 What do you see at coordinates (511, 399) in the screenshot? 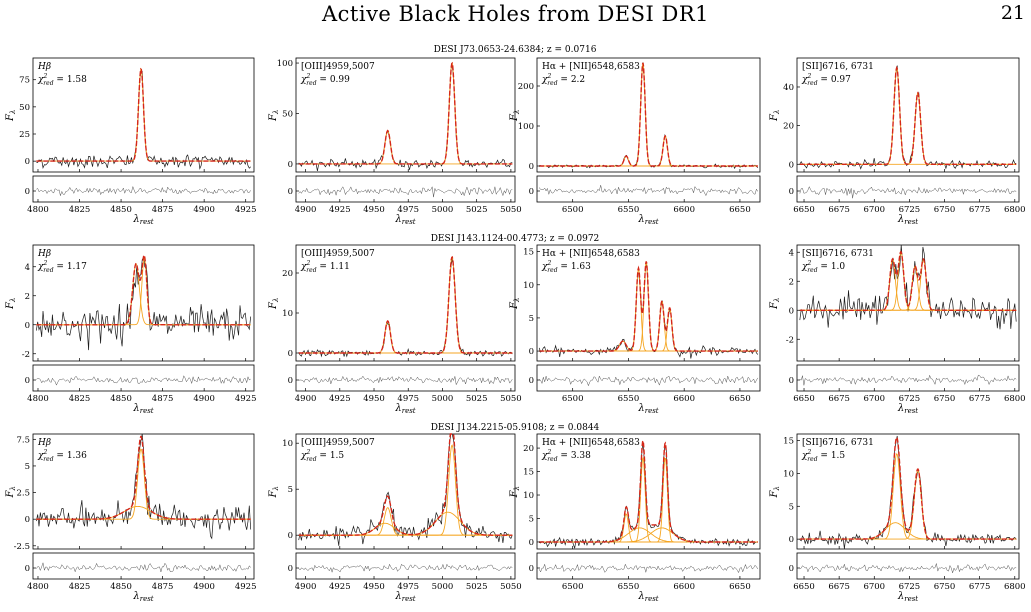
I see `x-tick-label: 5050` at bounding box center [511, 399].